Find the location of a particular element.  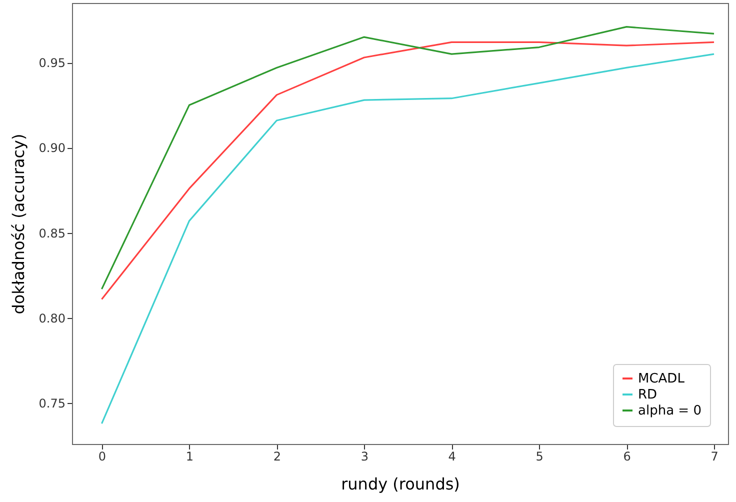

y-tick-label: 0.90 is located at coordinates (52, 148).